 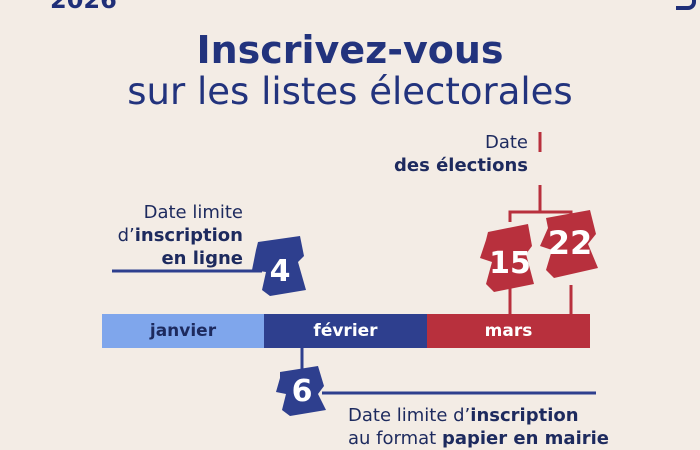 I want to click on elections-label: Date des élections, so click(x=461, y=154).